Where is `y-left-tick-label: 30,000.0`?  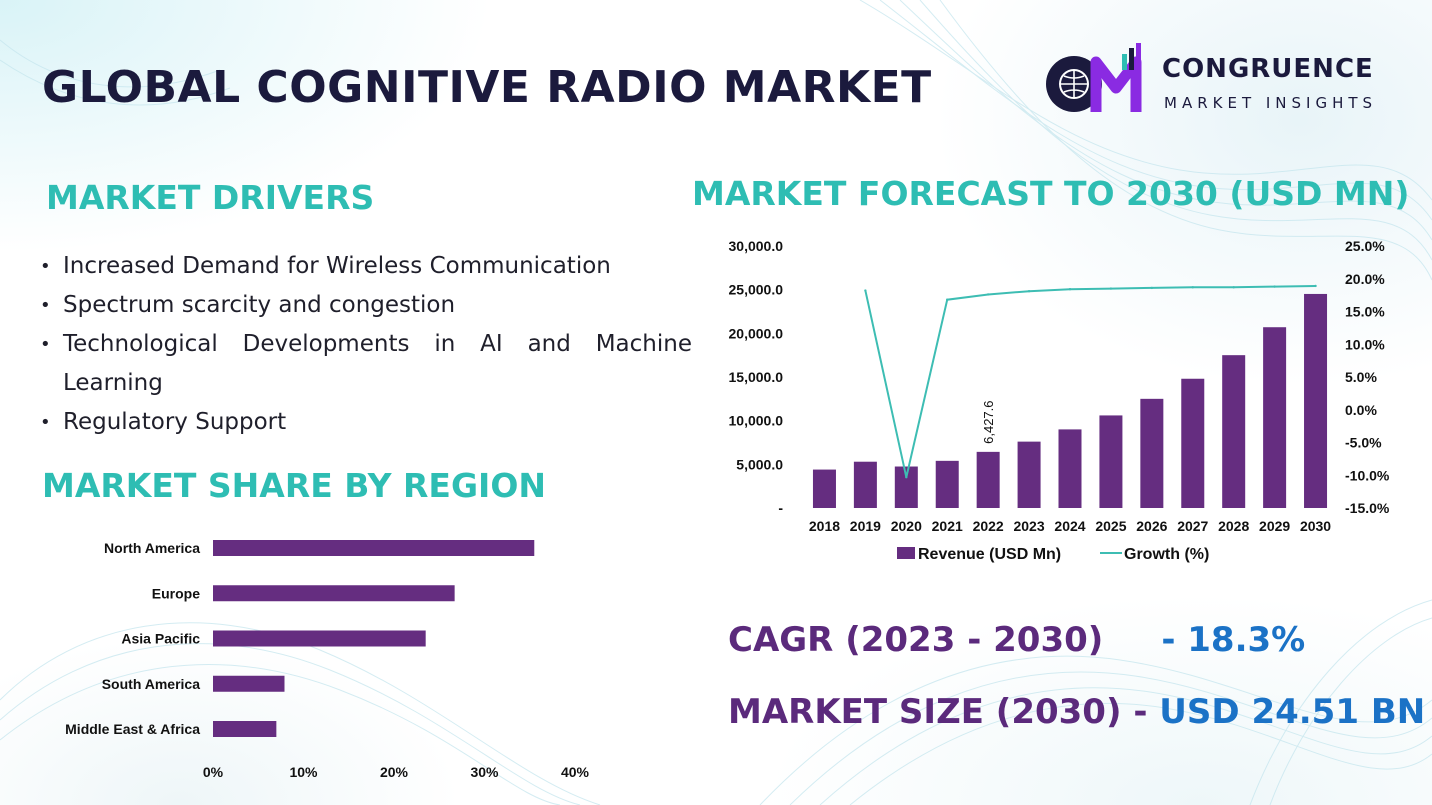
y-left-tick-label: 30,000.0 is located at coordinates (756, 246).